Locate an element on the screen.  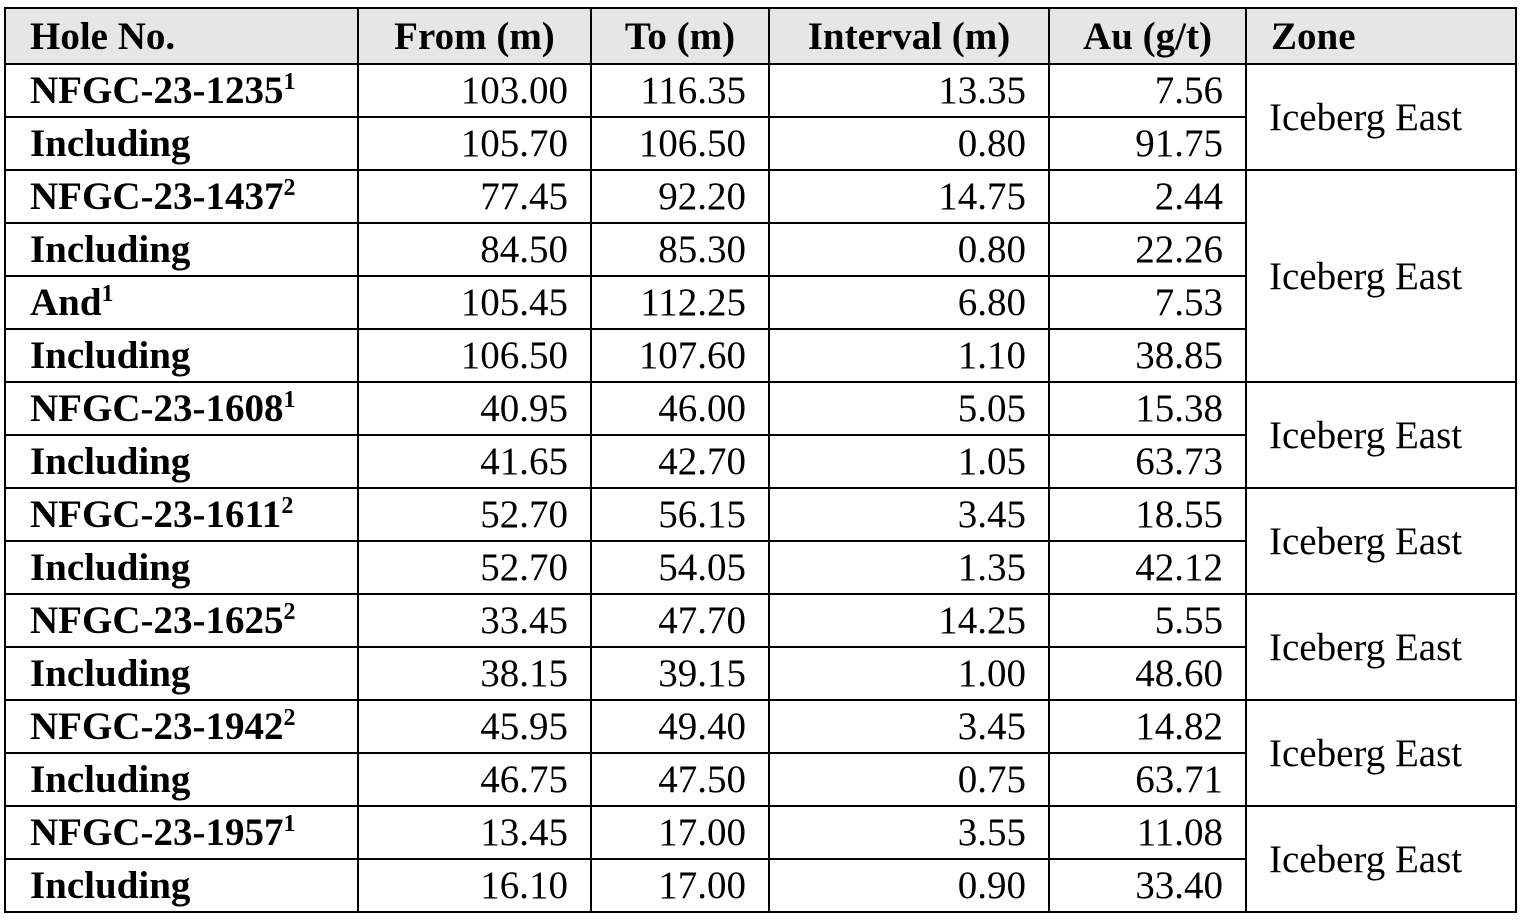
hole-cell: NFGC-23-19422 is located at coordinates (181, 726).